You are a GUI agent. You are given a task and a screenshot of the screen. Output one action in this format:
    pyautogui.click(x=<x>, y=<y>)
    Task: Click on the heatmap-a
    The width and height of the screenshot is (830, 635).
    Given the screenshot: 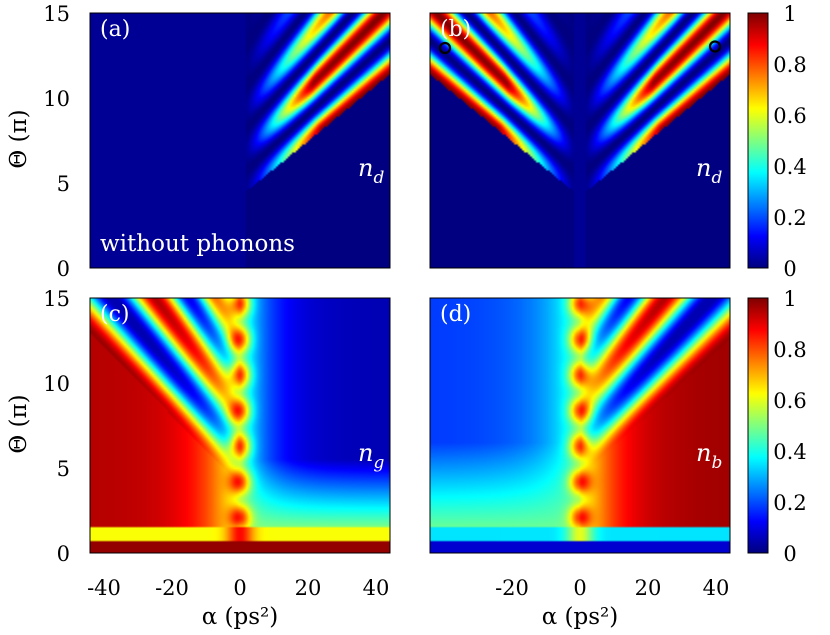 What is the action you would take?
    pyautogui.click(x=240, y=140)
    